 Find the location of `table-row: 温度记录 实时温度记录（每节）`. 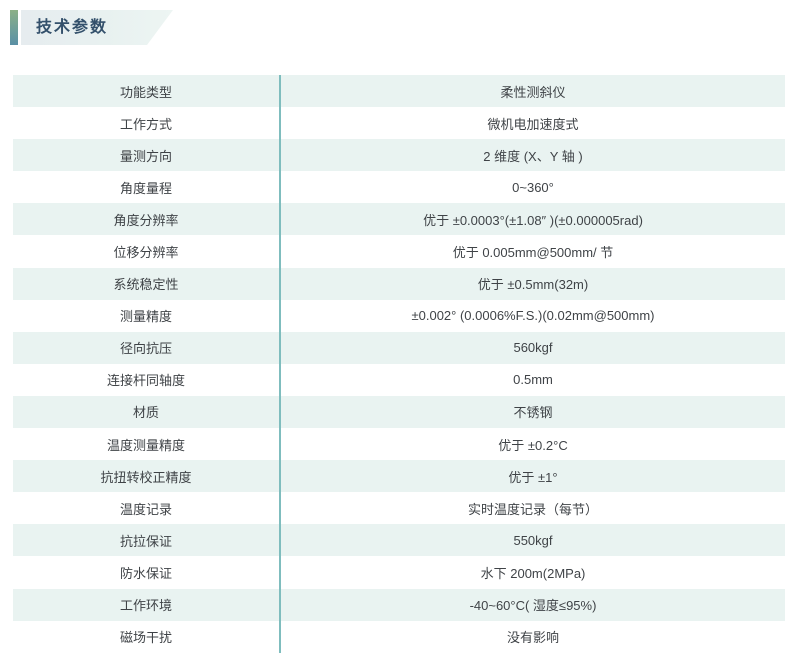

table-row: 温度记录 实时温度记录（每节） is located at coordinates (399, 508).